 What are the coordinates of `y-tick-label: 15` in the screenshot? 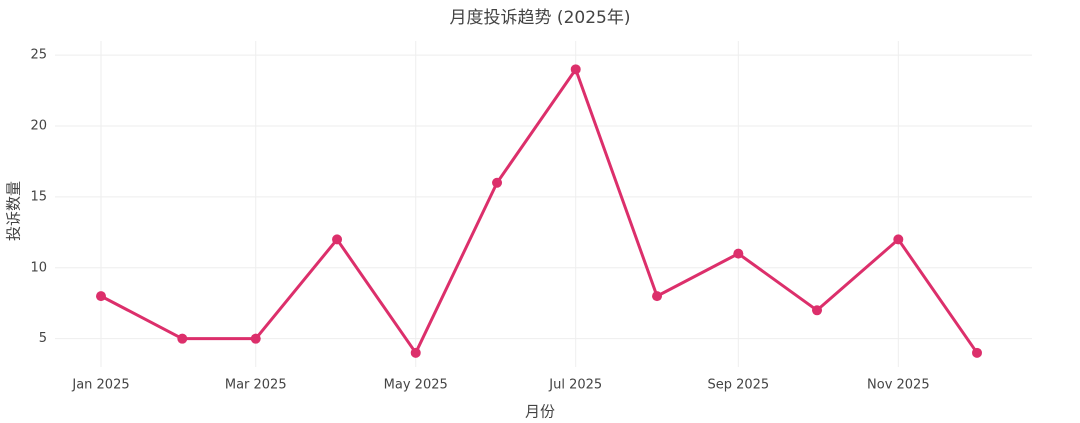 It's located at (38, 196).